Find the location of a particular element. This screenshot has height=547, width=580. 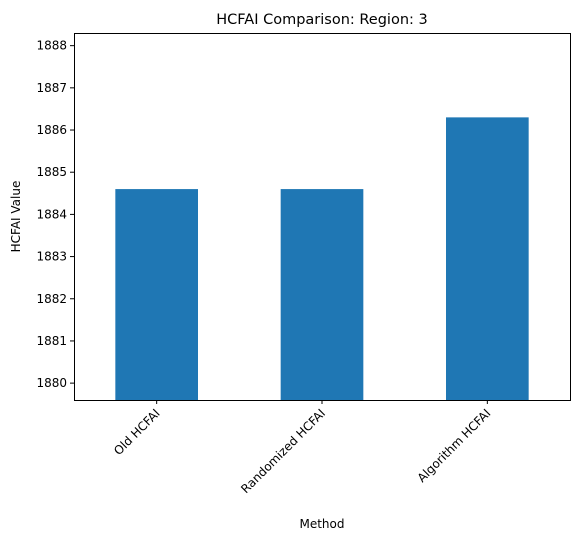

bar-randomized-hcfai is located at coordinates (322, 294).